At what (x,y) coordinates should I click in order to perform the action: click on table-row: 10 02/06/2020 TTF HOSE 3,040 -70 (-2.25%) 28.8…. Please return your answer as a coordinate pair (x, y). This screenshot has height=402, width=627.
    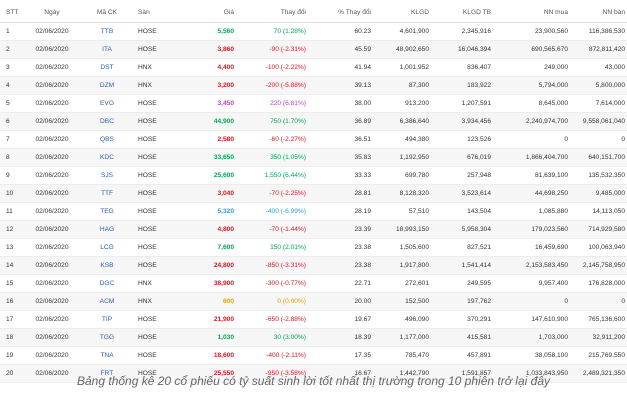
    Looking at the image, I should click on (313, 194).